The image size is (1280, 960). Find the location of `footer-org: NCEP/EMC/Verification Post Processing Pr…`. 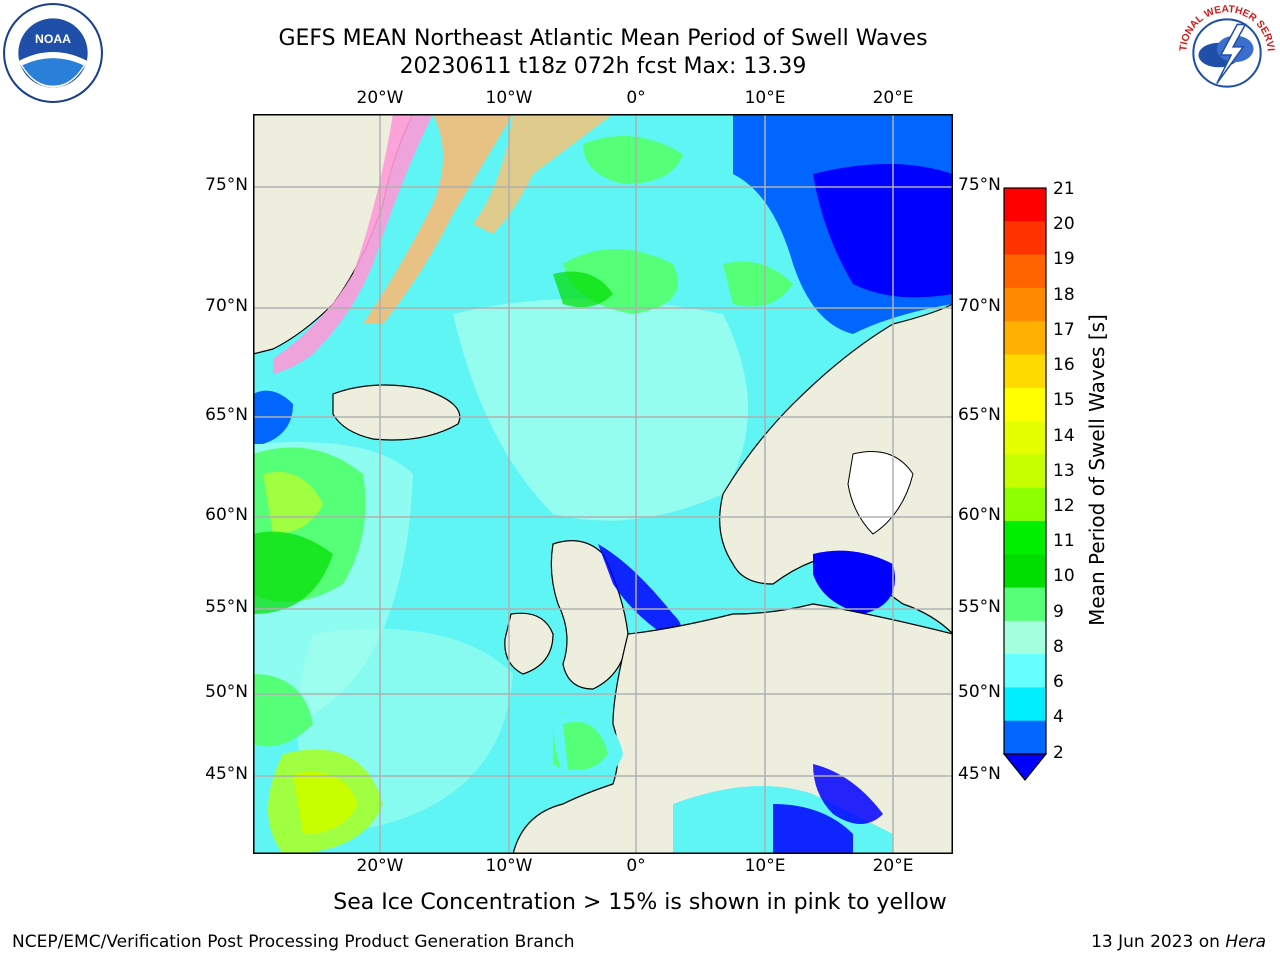

footer-org: NCEP/EMC/Verification Post Processing Pr… is located at coordinates (293, 942).